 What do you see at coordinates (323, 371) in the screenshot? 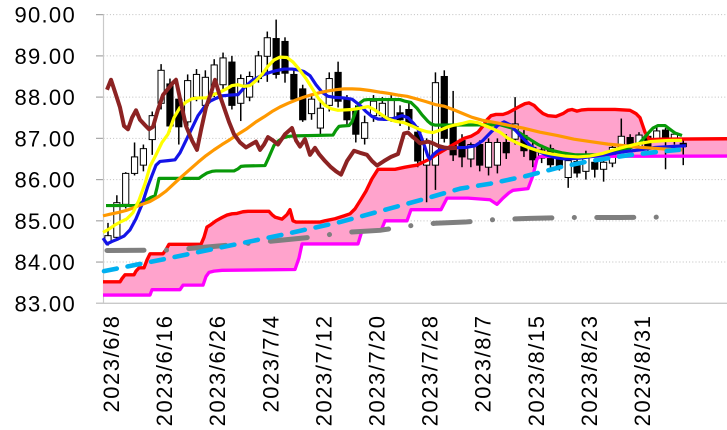
I see `svg-text: 2023/7/12` at bounding box center [323, 371].